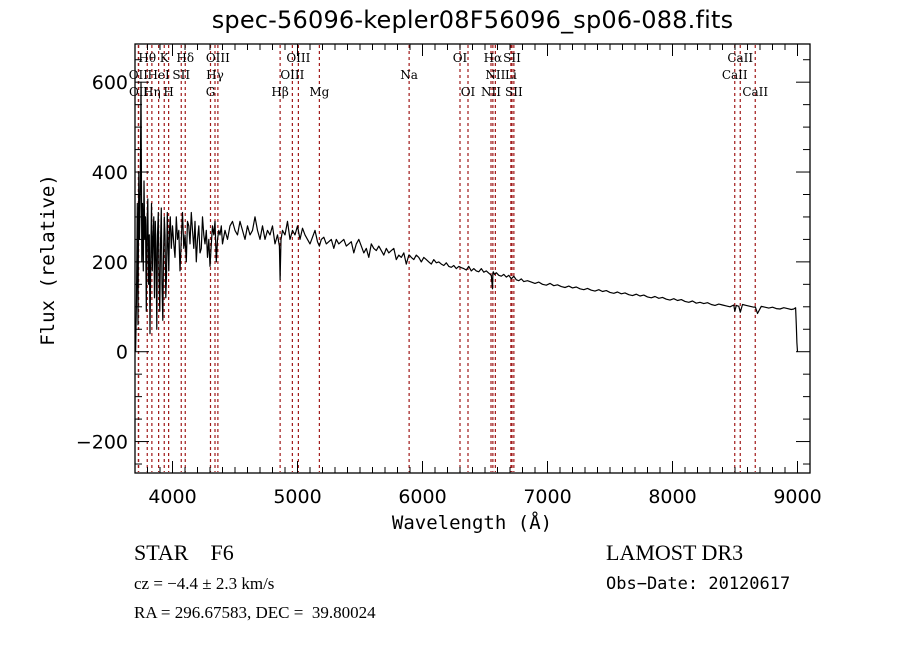  What do you see at coordinates (409, 75) in the screenshot?
I see `line-label: Na` at bounding box center [409, 75].